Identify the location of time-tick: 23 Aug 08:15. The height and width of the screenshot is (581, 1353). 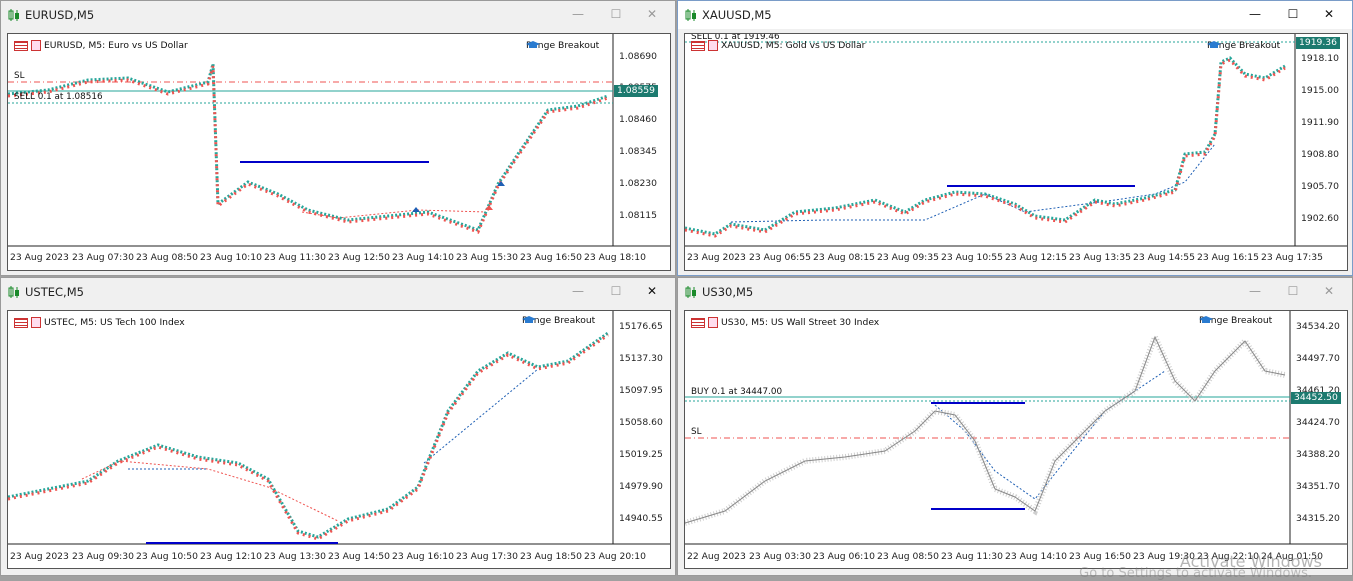
(844, 257).